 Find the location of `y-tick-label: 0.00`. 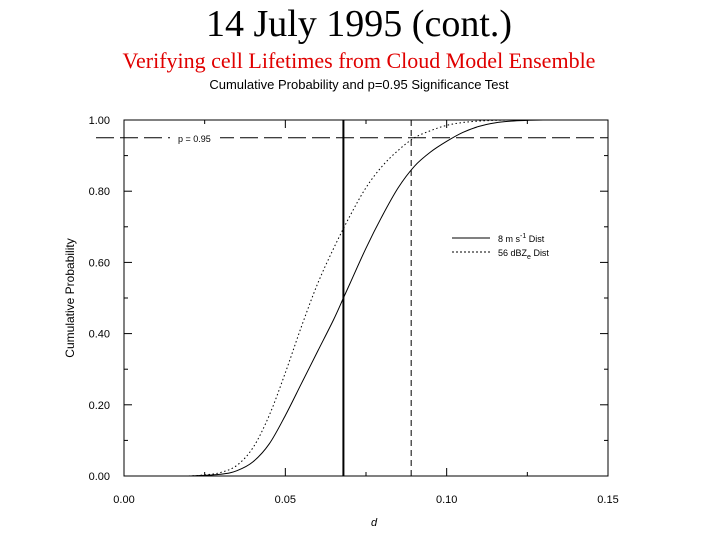

y-tick-label: 0.00 is located at coordinates (99, 477).